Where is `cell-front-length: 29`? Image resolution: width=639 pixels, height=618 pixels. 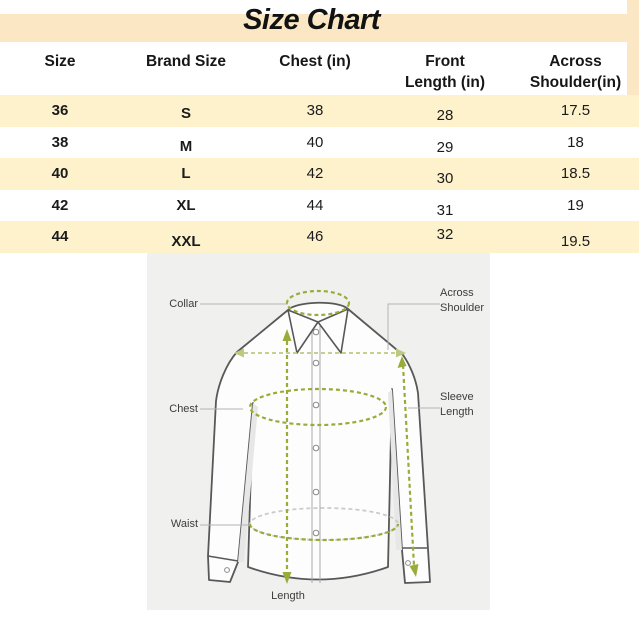 cell-front-length: 29 is located at coordinates (445, 147).